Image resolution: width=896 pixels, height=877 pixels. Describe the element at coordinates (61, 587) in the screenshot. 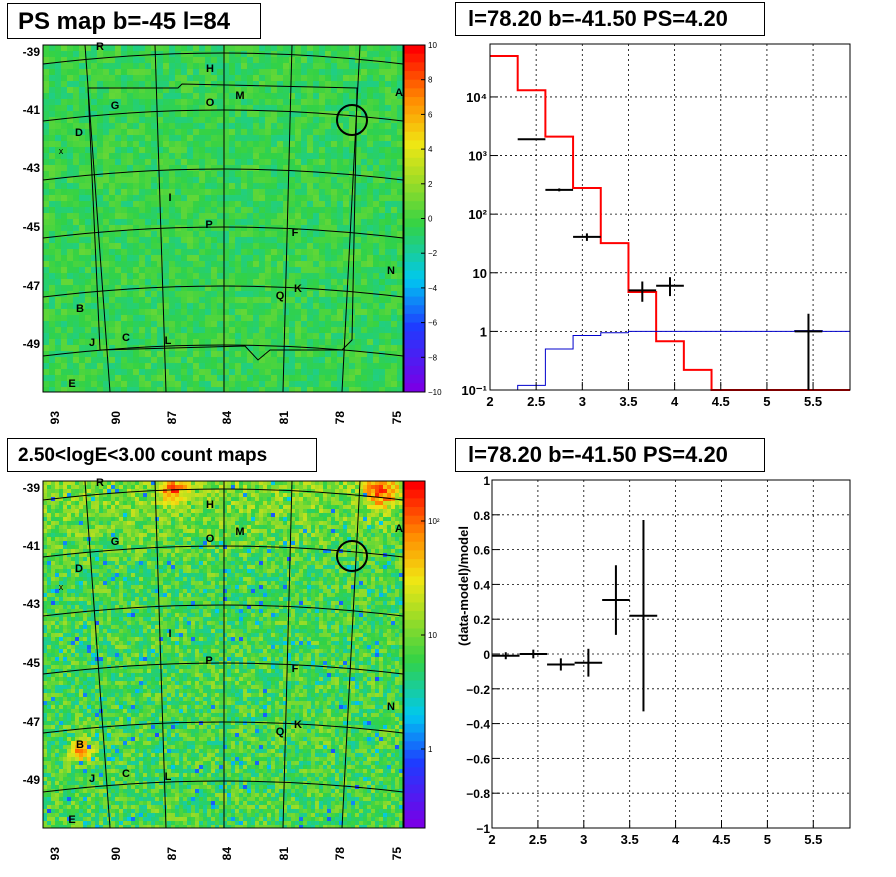

I see `count-map-marker: x` at that location.